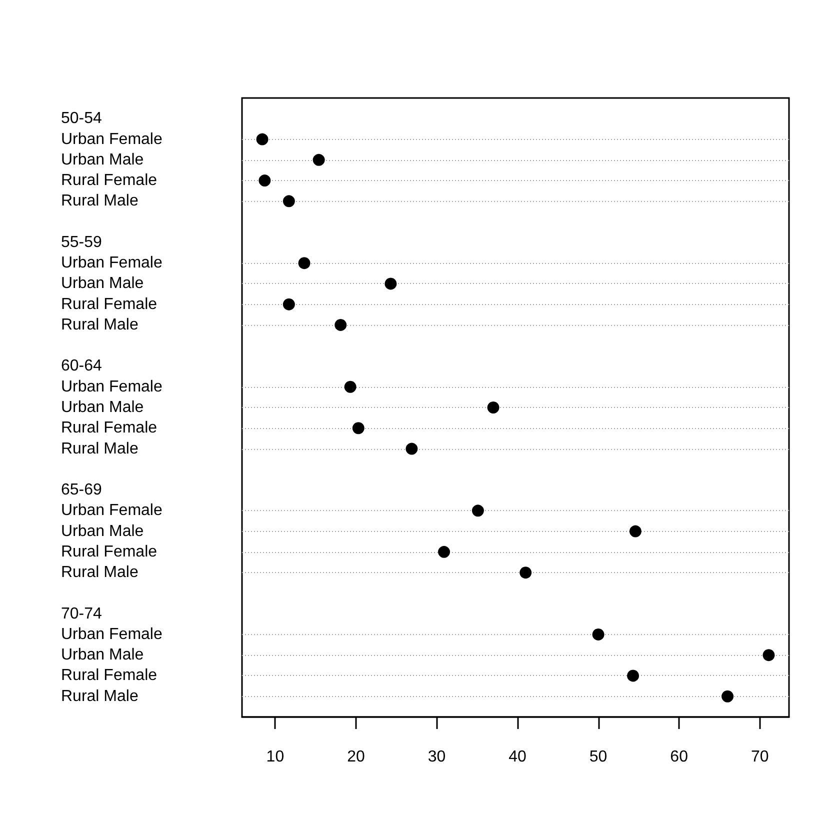 Image resolution: width=840 pixels, height=840 pixels. Describe the element at coordinates (679, 757) in the screenshot. I see `x-tick-label: 60` at that location.